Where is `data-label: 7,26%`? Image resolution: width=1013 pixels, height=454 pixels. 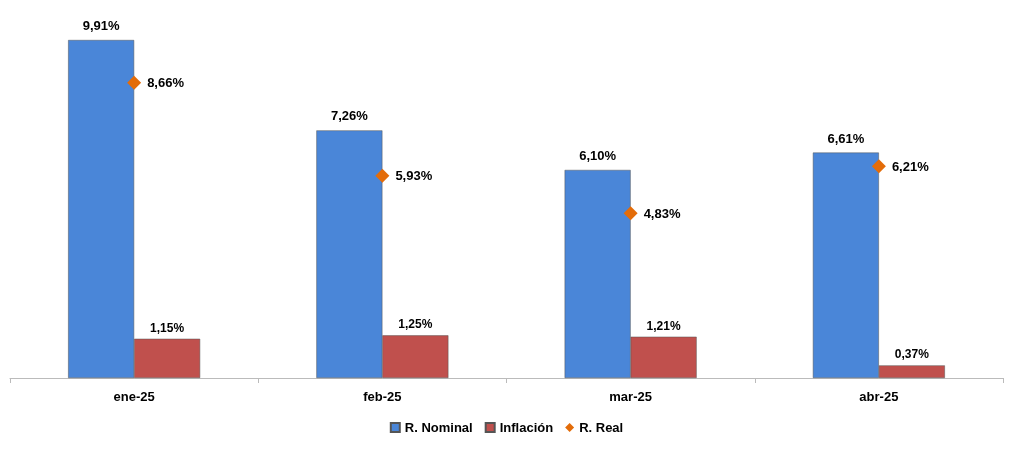
data-label: 7,26% is located at coordinates (349, 116).